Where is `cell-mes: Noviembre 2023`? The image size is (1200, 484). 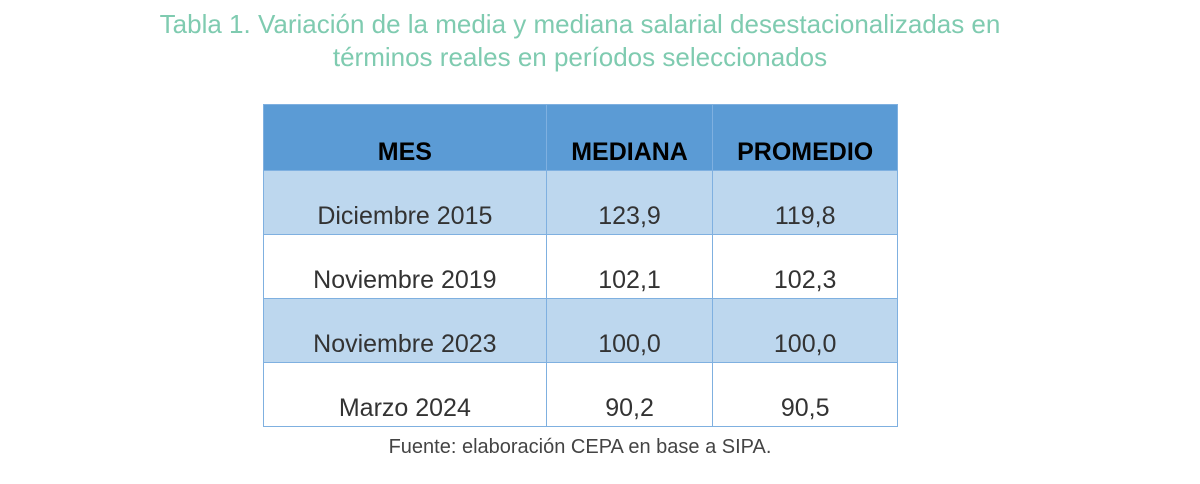
cell-mes: Noviembre 2023 is located at coordinates (405, 330).